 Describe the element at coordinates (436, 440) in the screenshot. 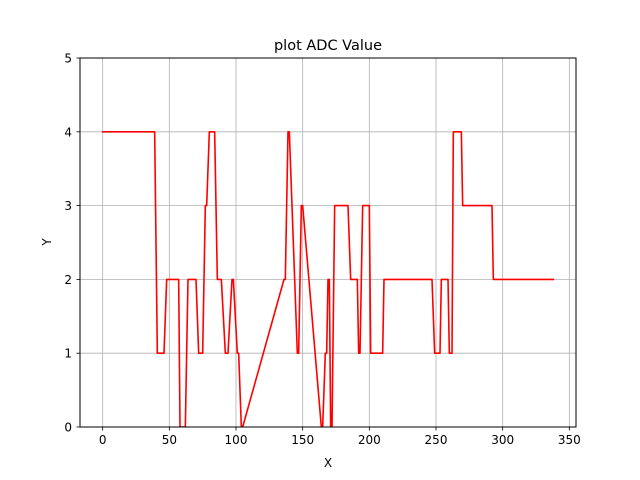

I see `x-tick-label: 250` at that location.